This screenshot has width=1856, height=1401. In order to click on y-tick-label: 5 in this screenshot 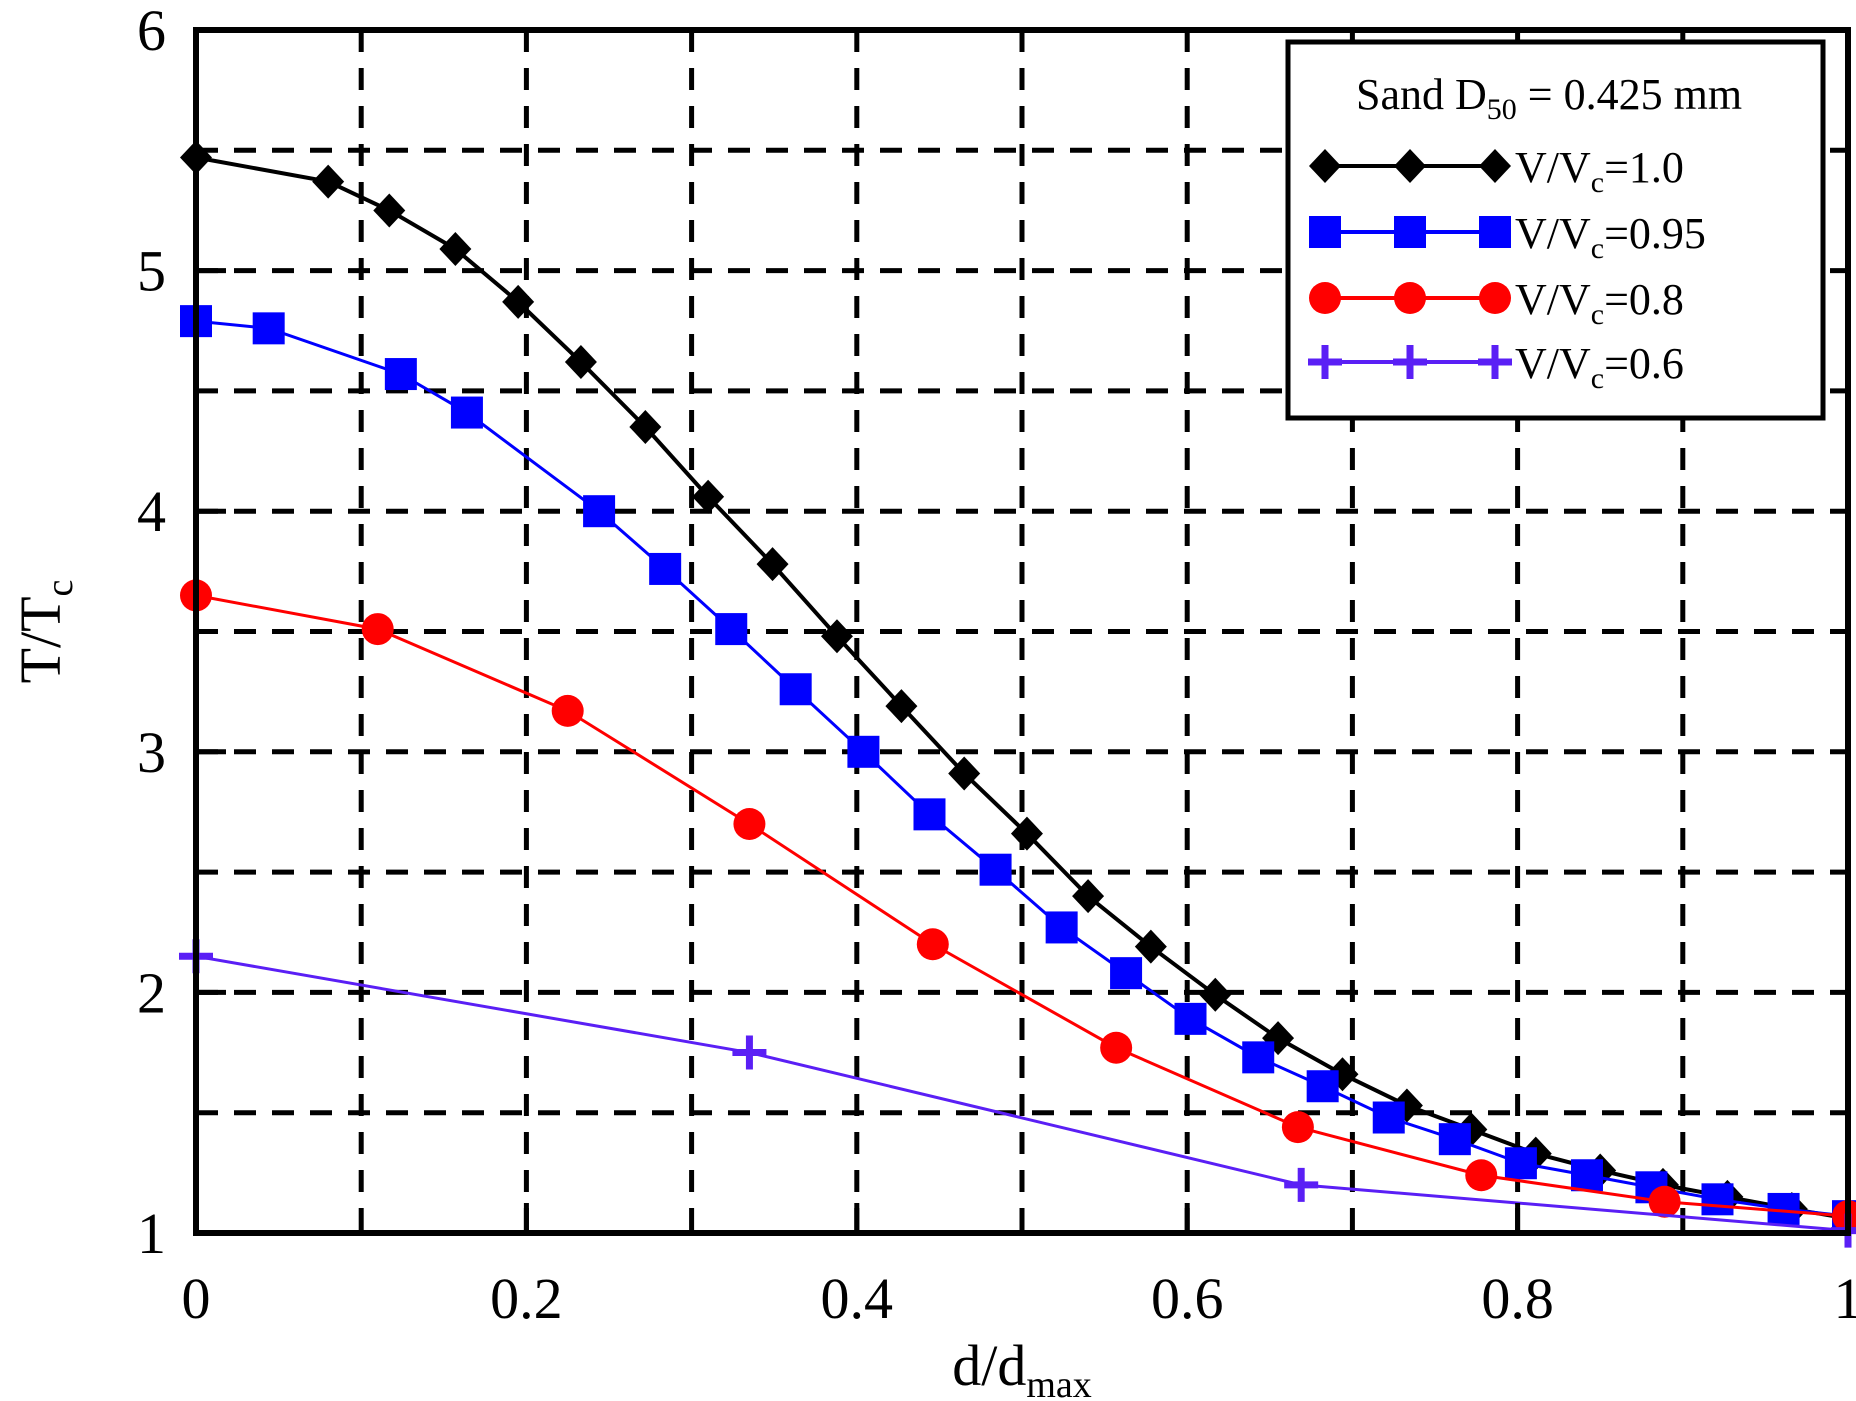, I will do `click(151, 271)`.